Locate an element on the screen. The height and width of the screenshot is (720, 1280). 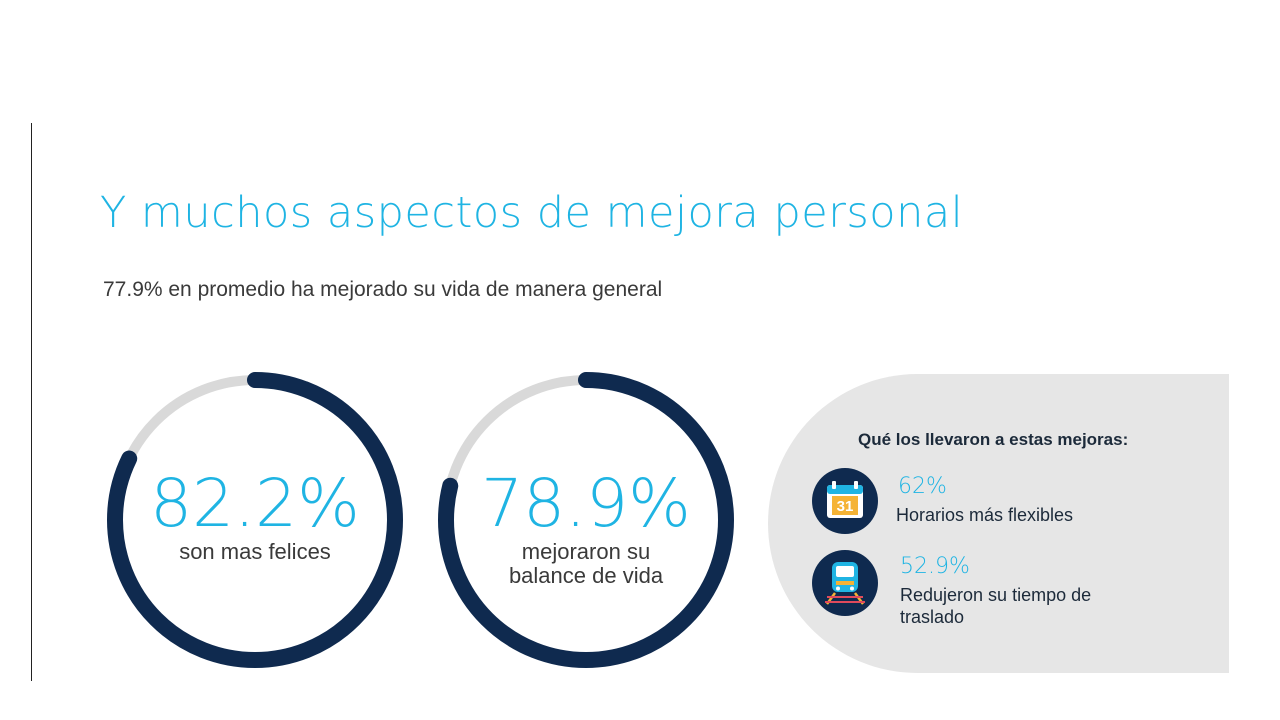
stat-ring-happier: 82.2% son mas felices is located at coordinates (255, 520).